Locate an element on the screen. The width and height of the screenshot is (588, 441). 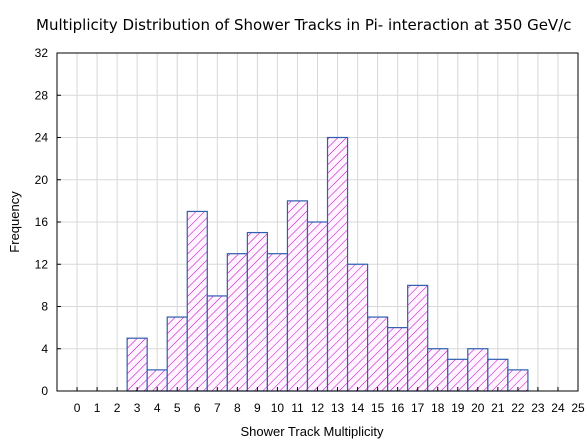
x-tick-label: 22 is located at coordinates (518, 408).